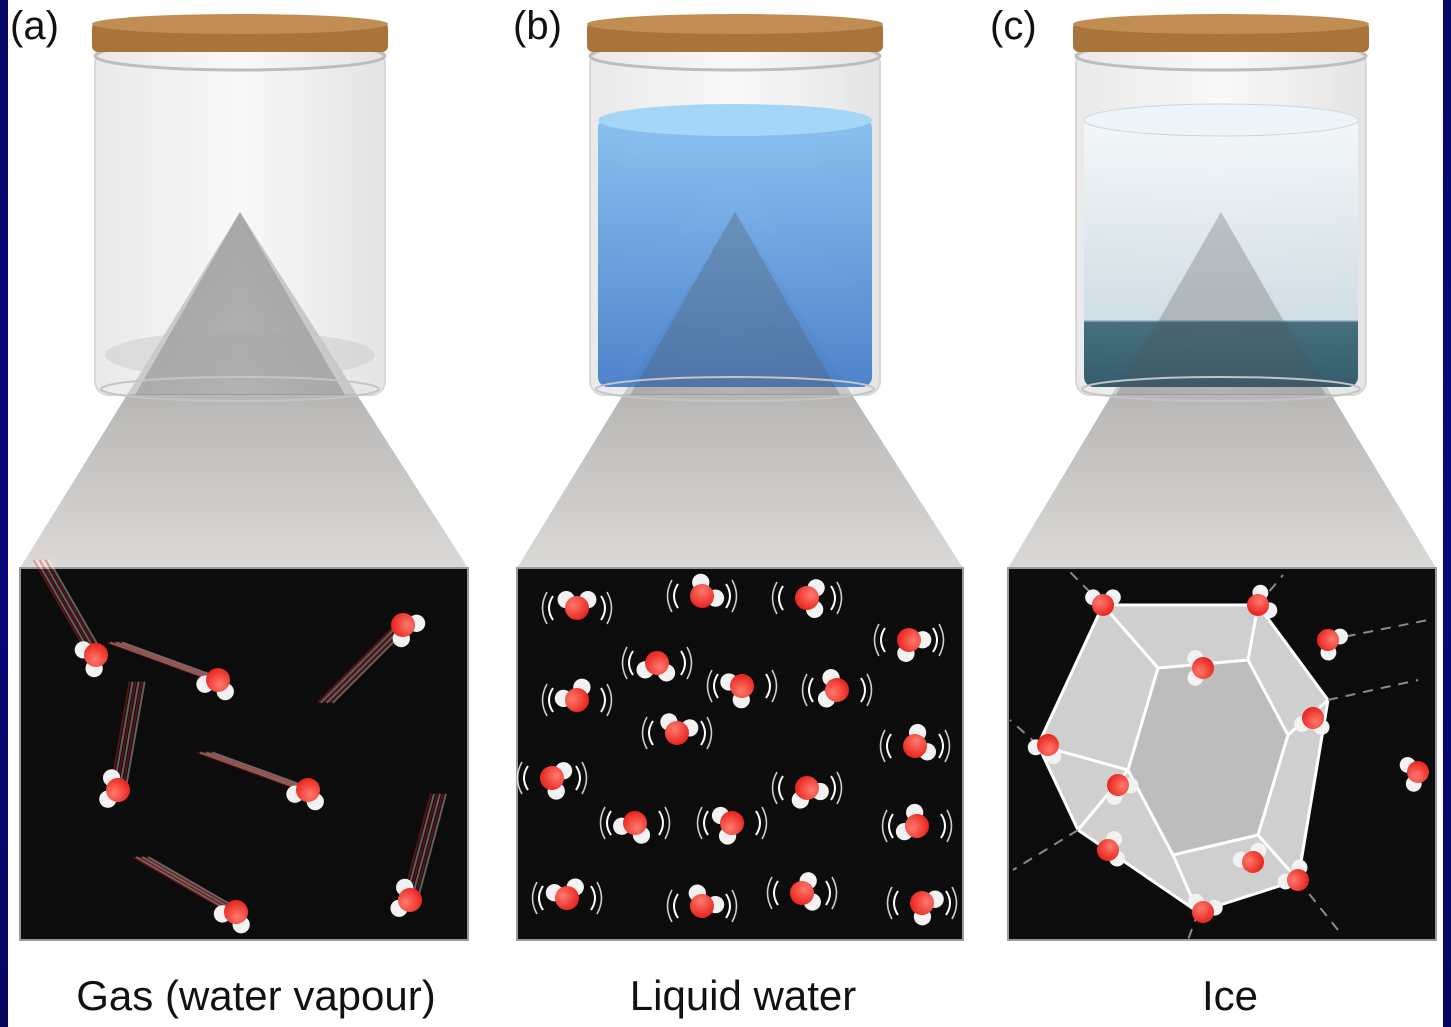 Image resolution: width=1451 pixels, height=1027 pixels. Describe the element at coordinates (743, 995) in the screenshot. I see `caption-liquid: Liquid water` at that location.